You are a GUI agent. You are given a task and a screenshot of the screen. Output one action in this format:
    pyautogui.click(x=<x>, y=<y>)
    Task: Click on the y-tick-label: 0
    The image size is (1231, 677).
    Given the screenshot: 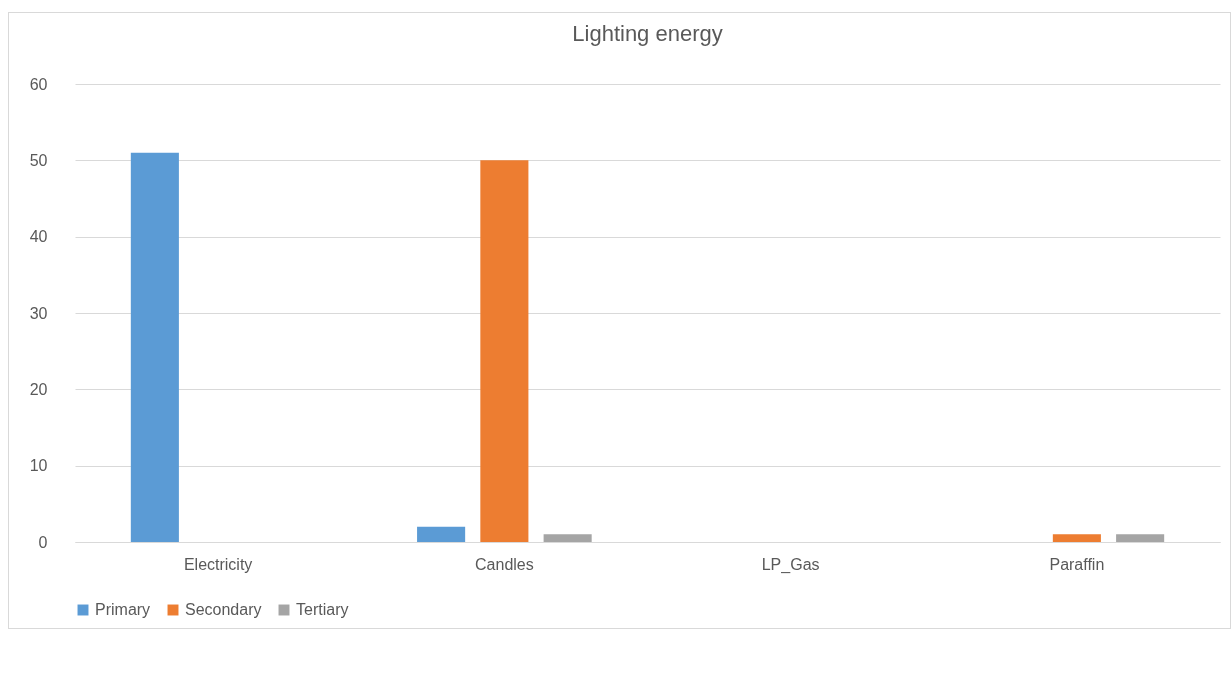 What is the action you would take?
    pyautogui.click(x=43, y=542)
    